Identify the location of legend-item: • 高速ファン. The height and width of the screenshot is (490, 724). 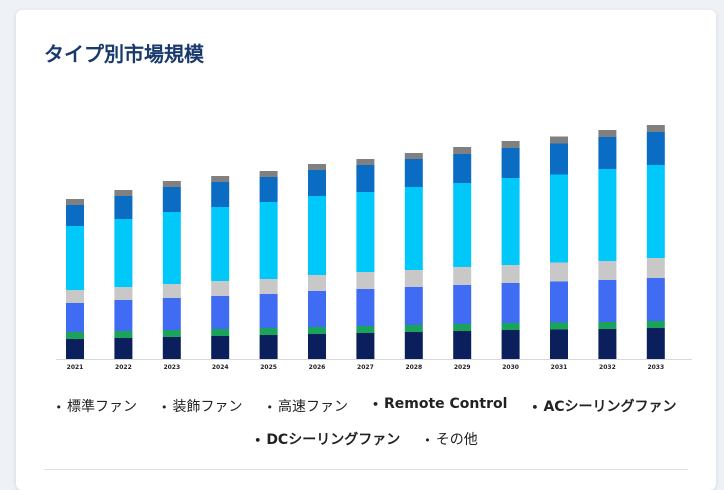
(307, 406).